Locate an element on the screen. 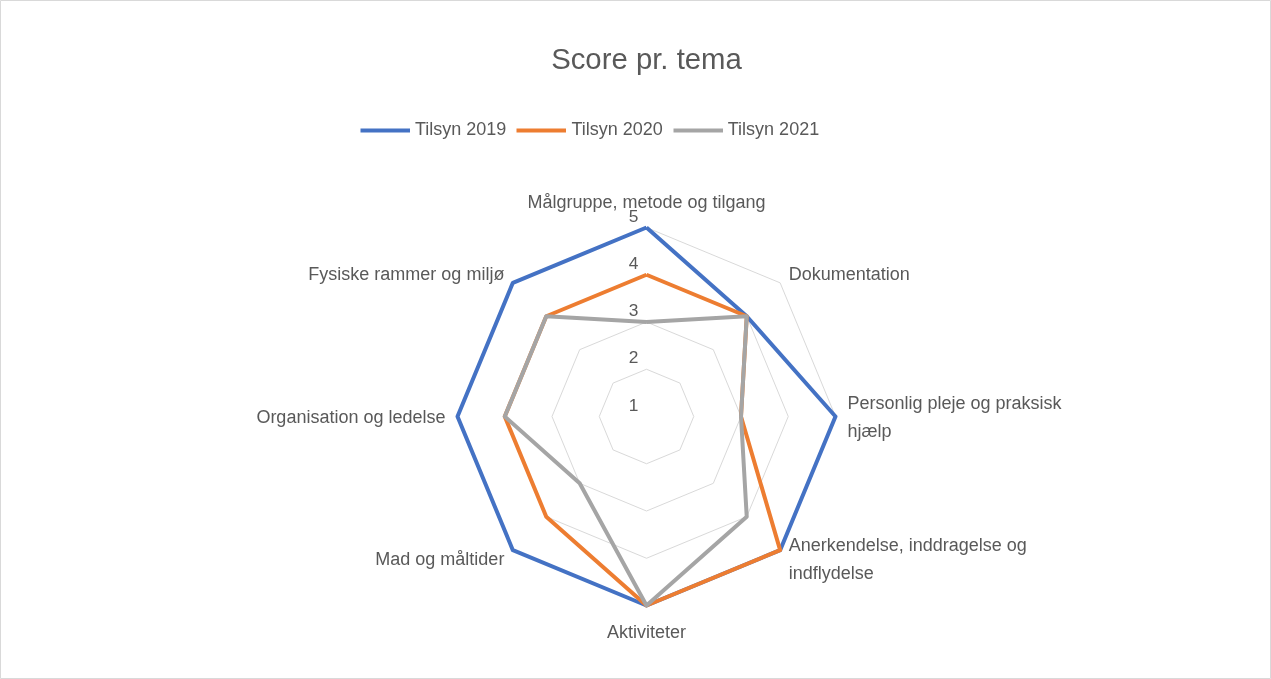 The width and height of the screenshot is (1271, 679). spoke-label: Dokumentation is located at coordinates (849, 274).